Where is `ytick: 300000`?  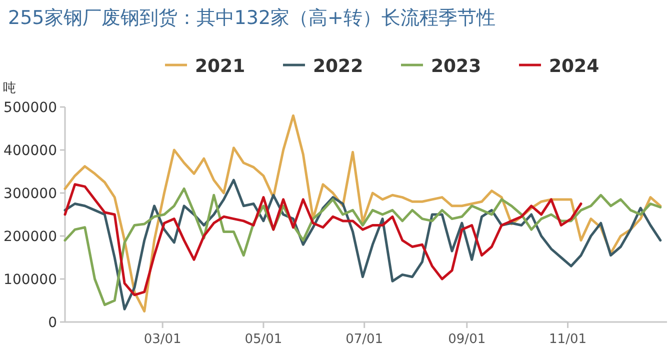
ytick: 300000 is located at coordinates (30, 194).